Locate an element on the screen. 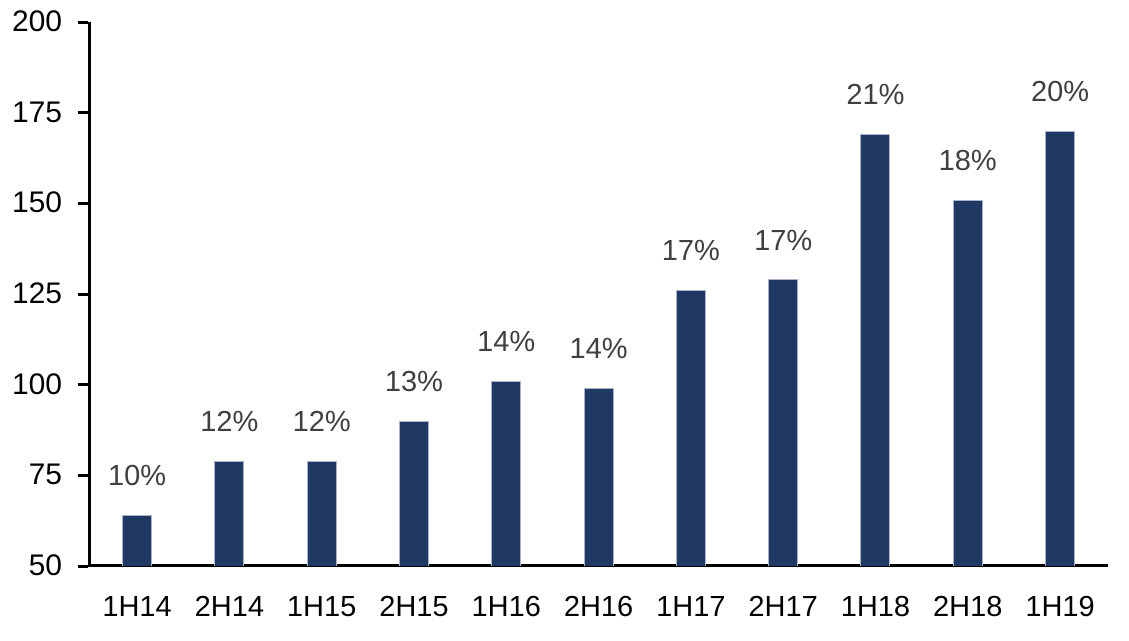  x-tick-label: 2H14 is located at coordinates (229, 607).